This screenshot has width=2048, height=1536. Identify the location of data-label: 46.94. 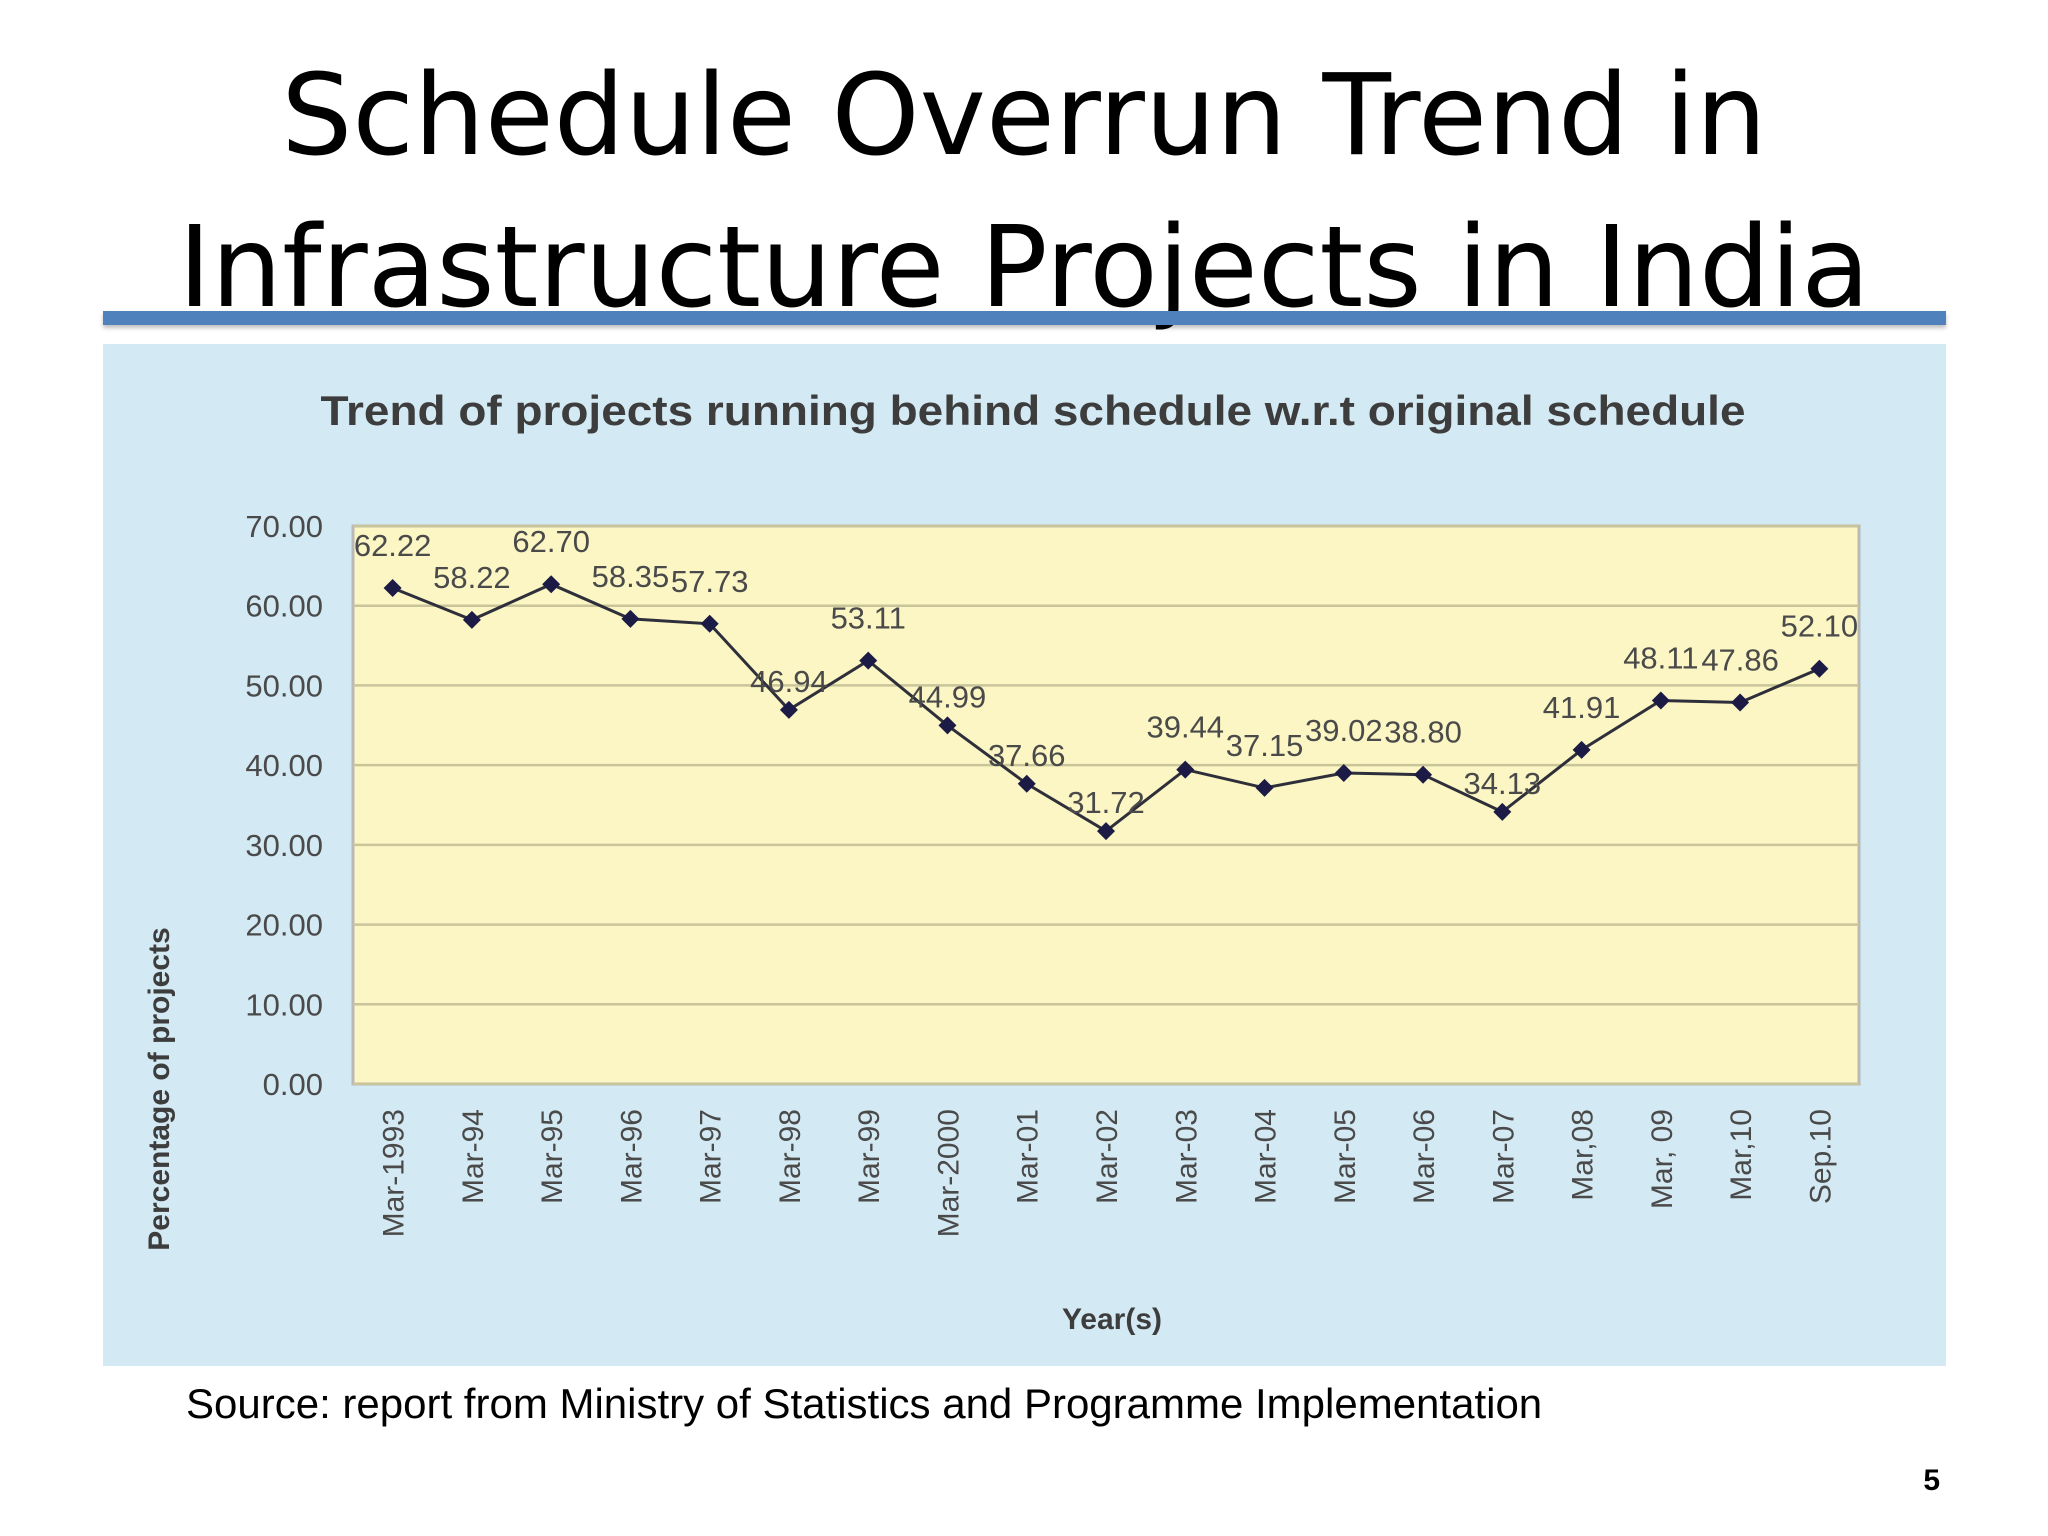
(789, 681).